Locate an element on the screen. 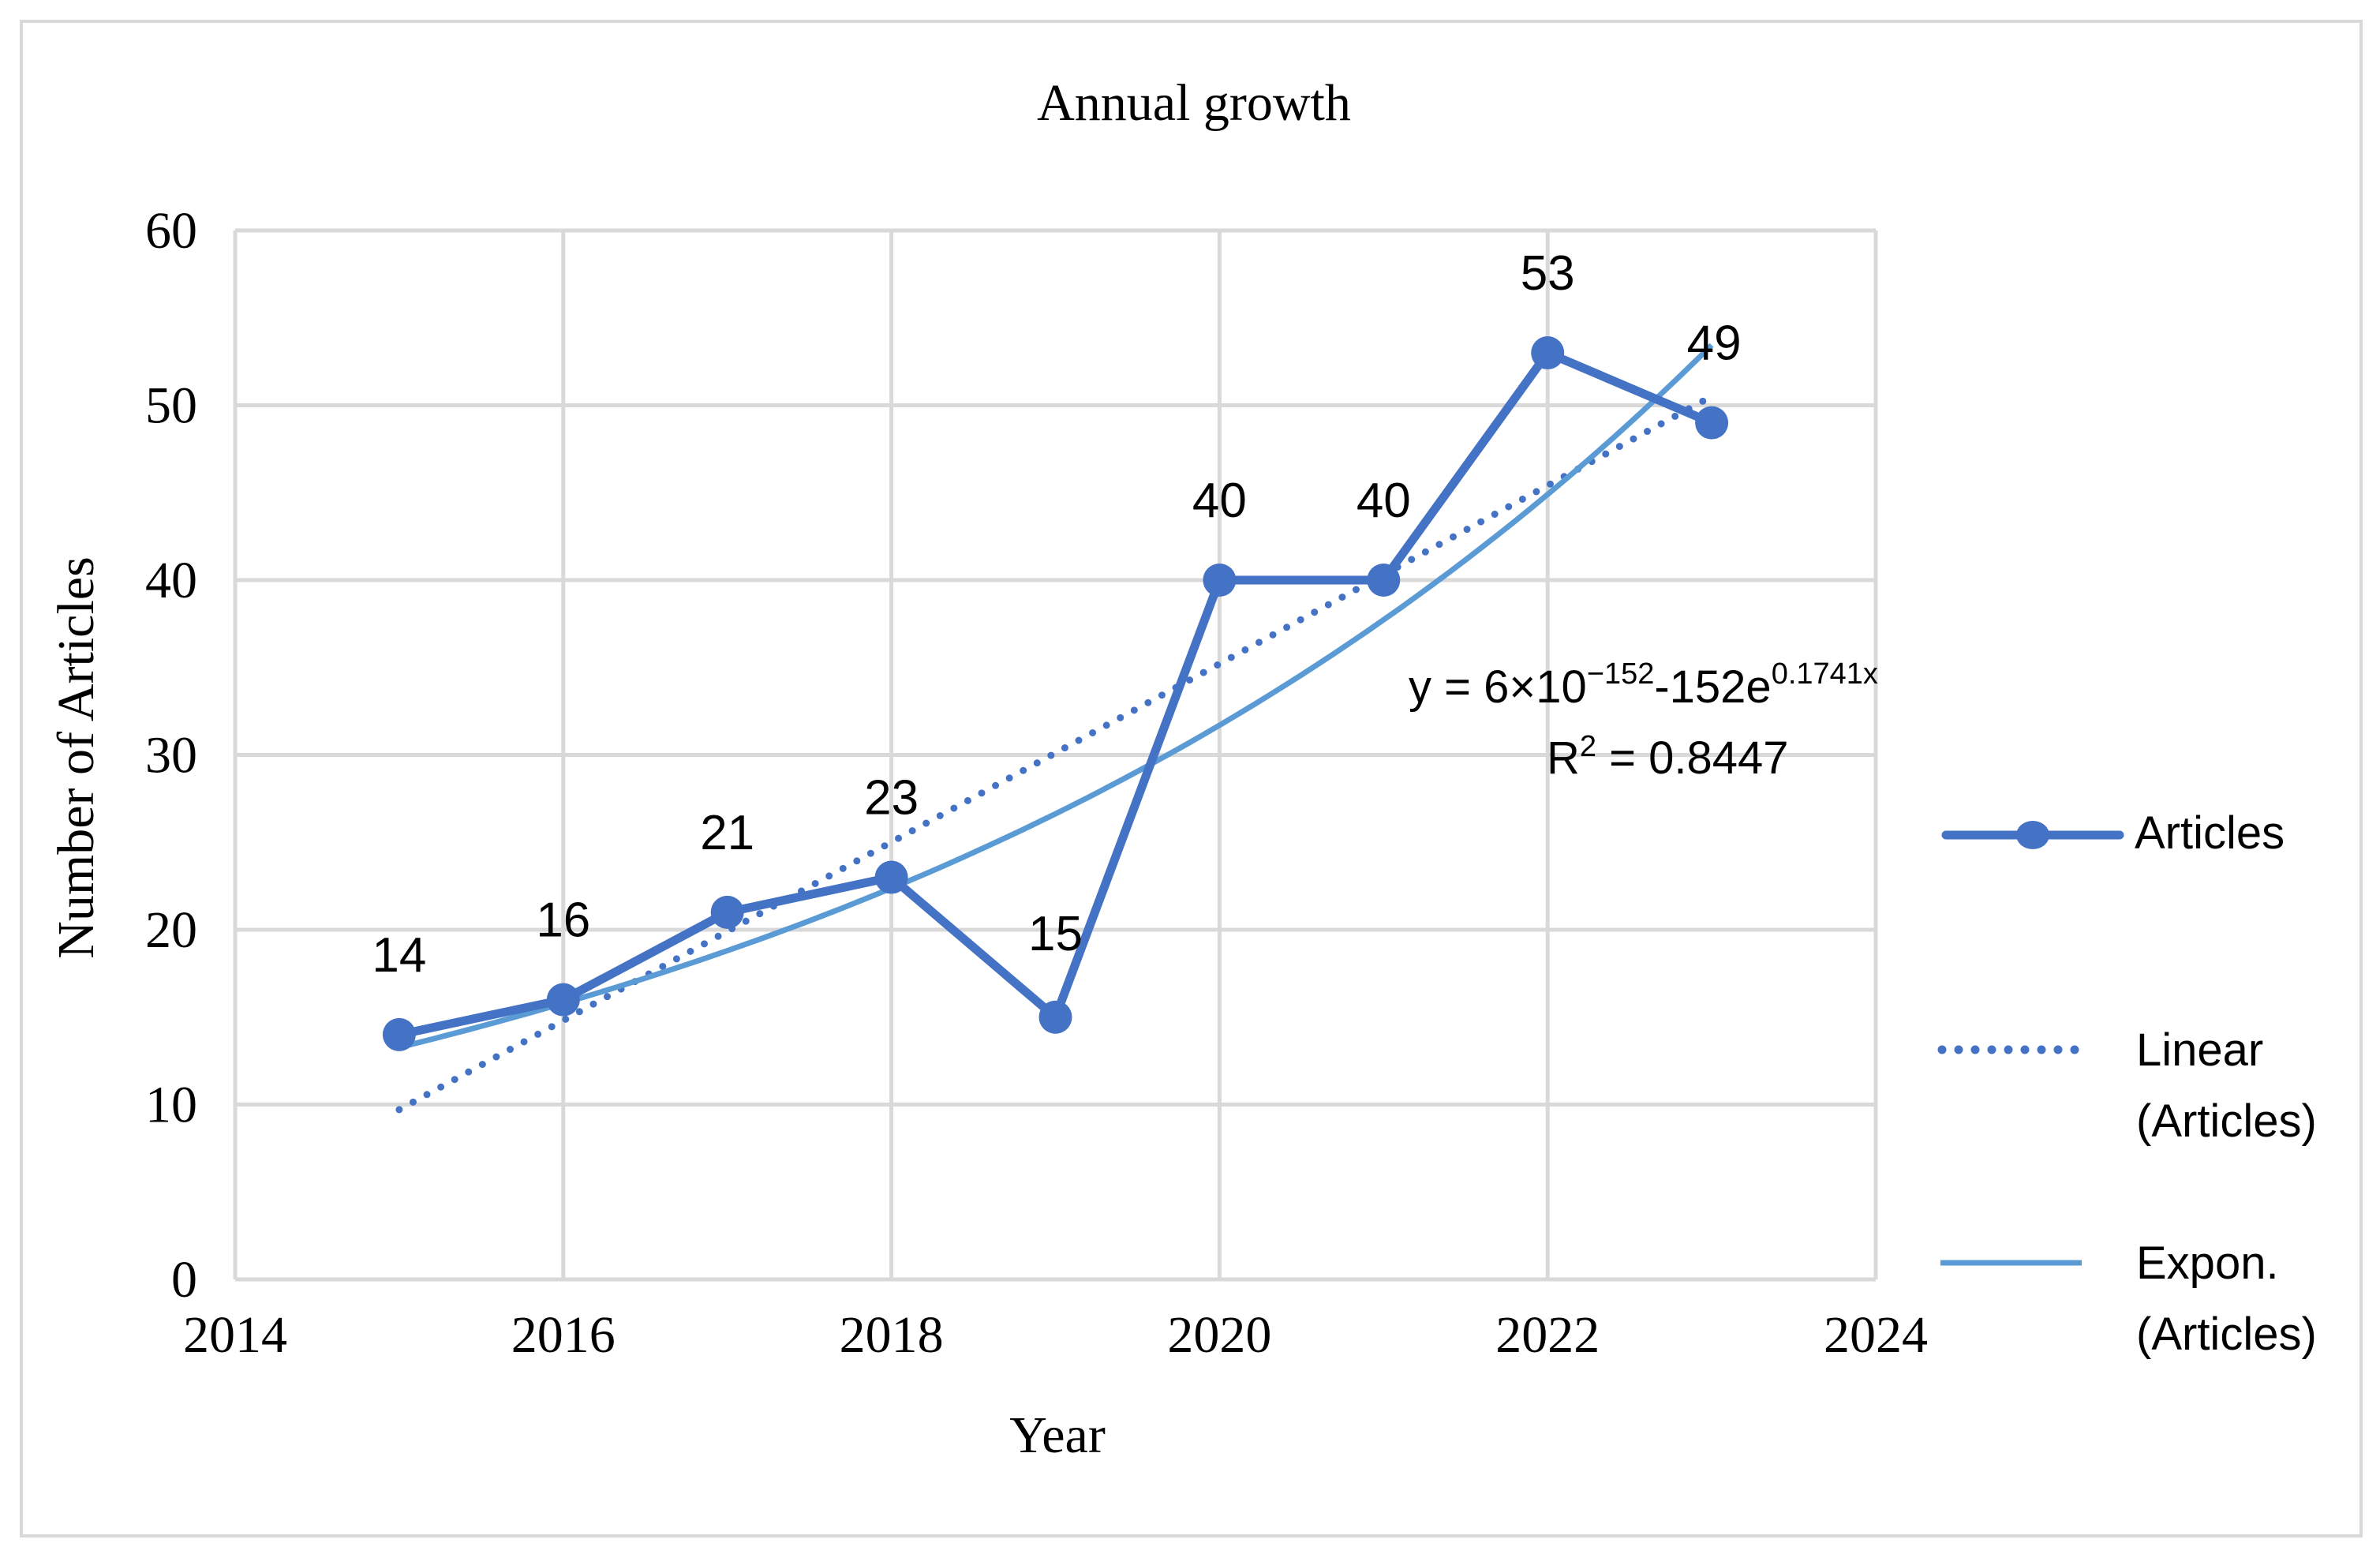 The height and width of the screenshot is (1558, 2380). x-tick-label: 2020 is located at coordinates (1219, 1335).